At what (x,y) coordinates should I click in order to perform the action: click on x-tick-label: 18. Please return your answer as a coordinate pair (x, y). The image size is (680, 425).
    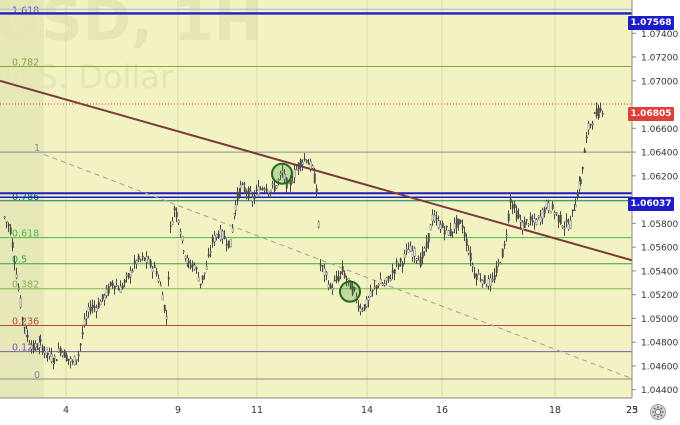
    Looking at the image, I should click on (555, 410).